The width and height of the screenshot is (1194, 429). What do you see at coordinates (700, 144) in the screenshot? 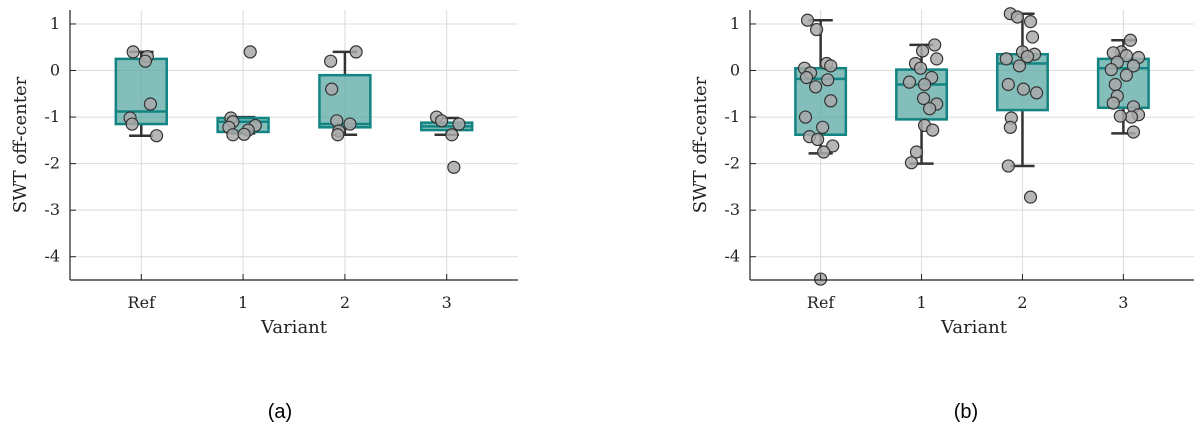
I see `panel-b-y-axis-label: SWT off-center` at bounding box center [700, 144].